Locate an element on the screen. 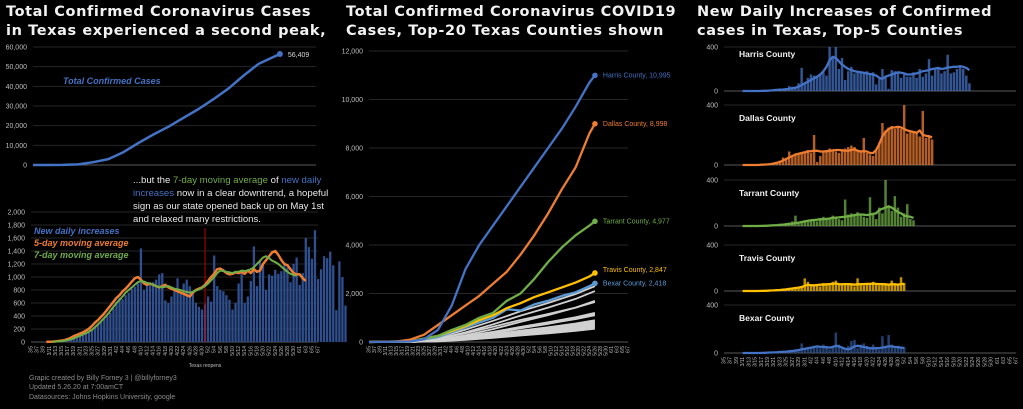 The image size is (1023, 409). counties-total-x-tick: 3/9 is located at coordinates (381, 349).